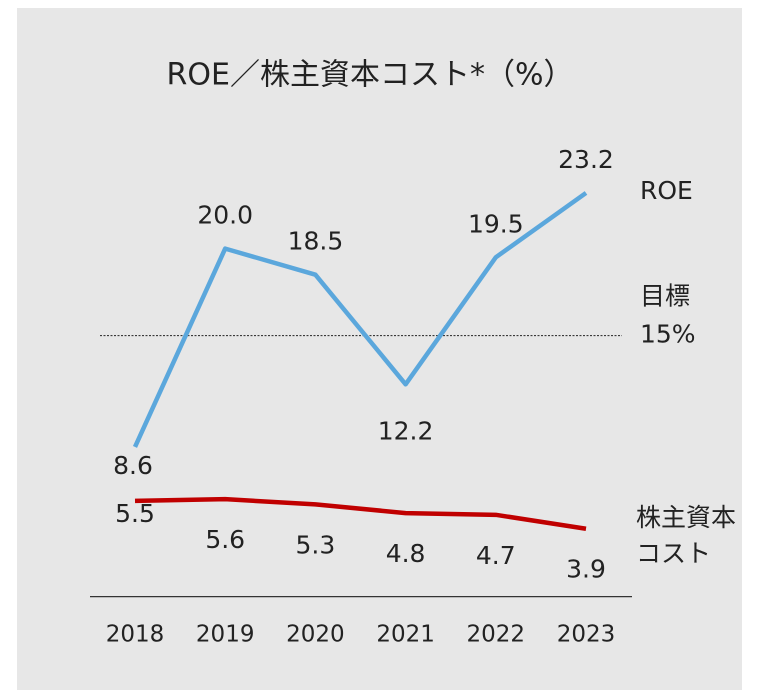  I want to click on value-label: 5.6, so click(225, 539).